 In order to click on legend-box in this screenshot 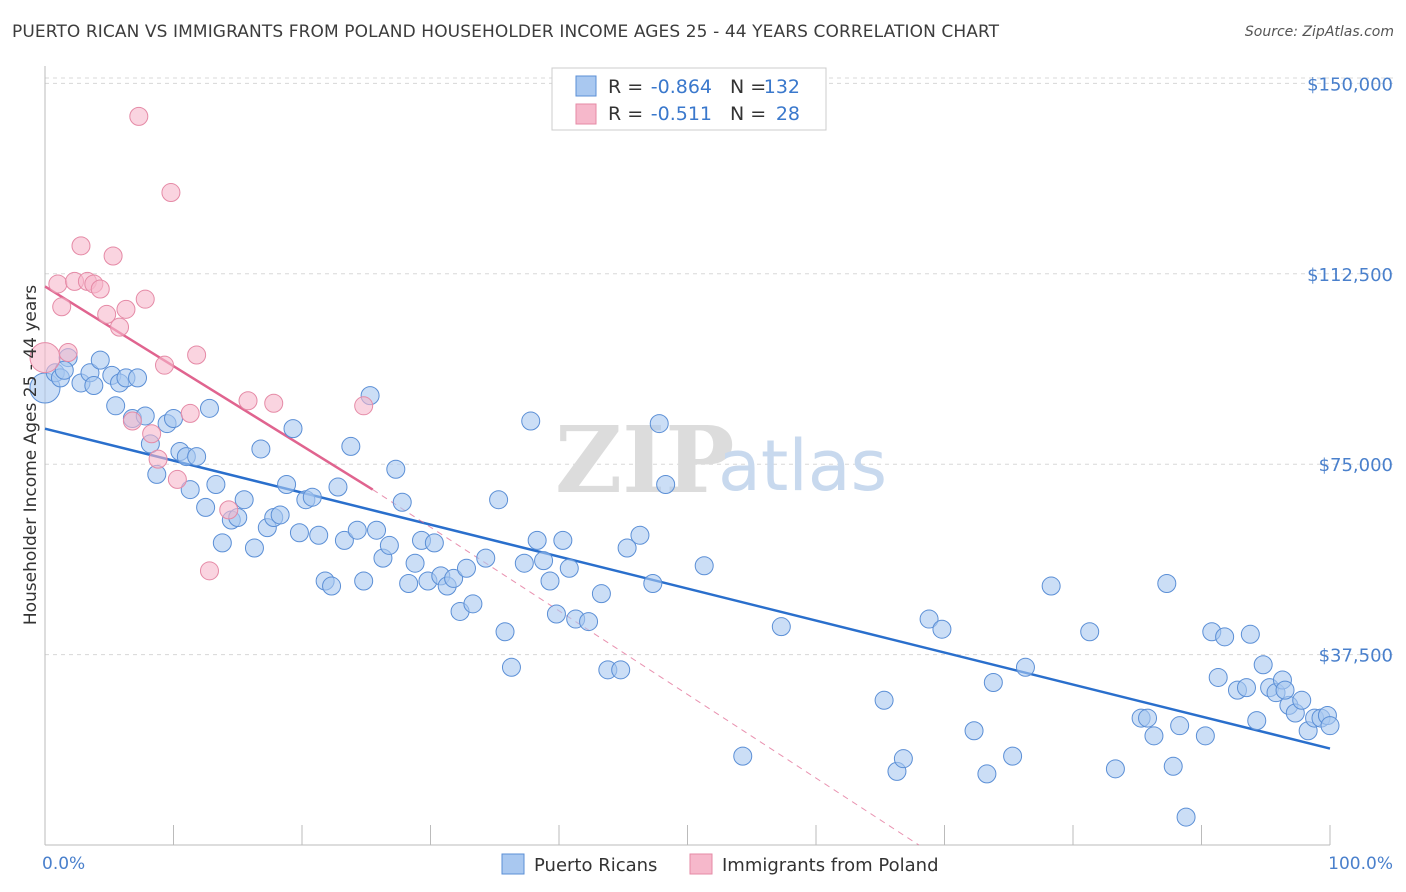, I will do `click(689, 99)`.